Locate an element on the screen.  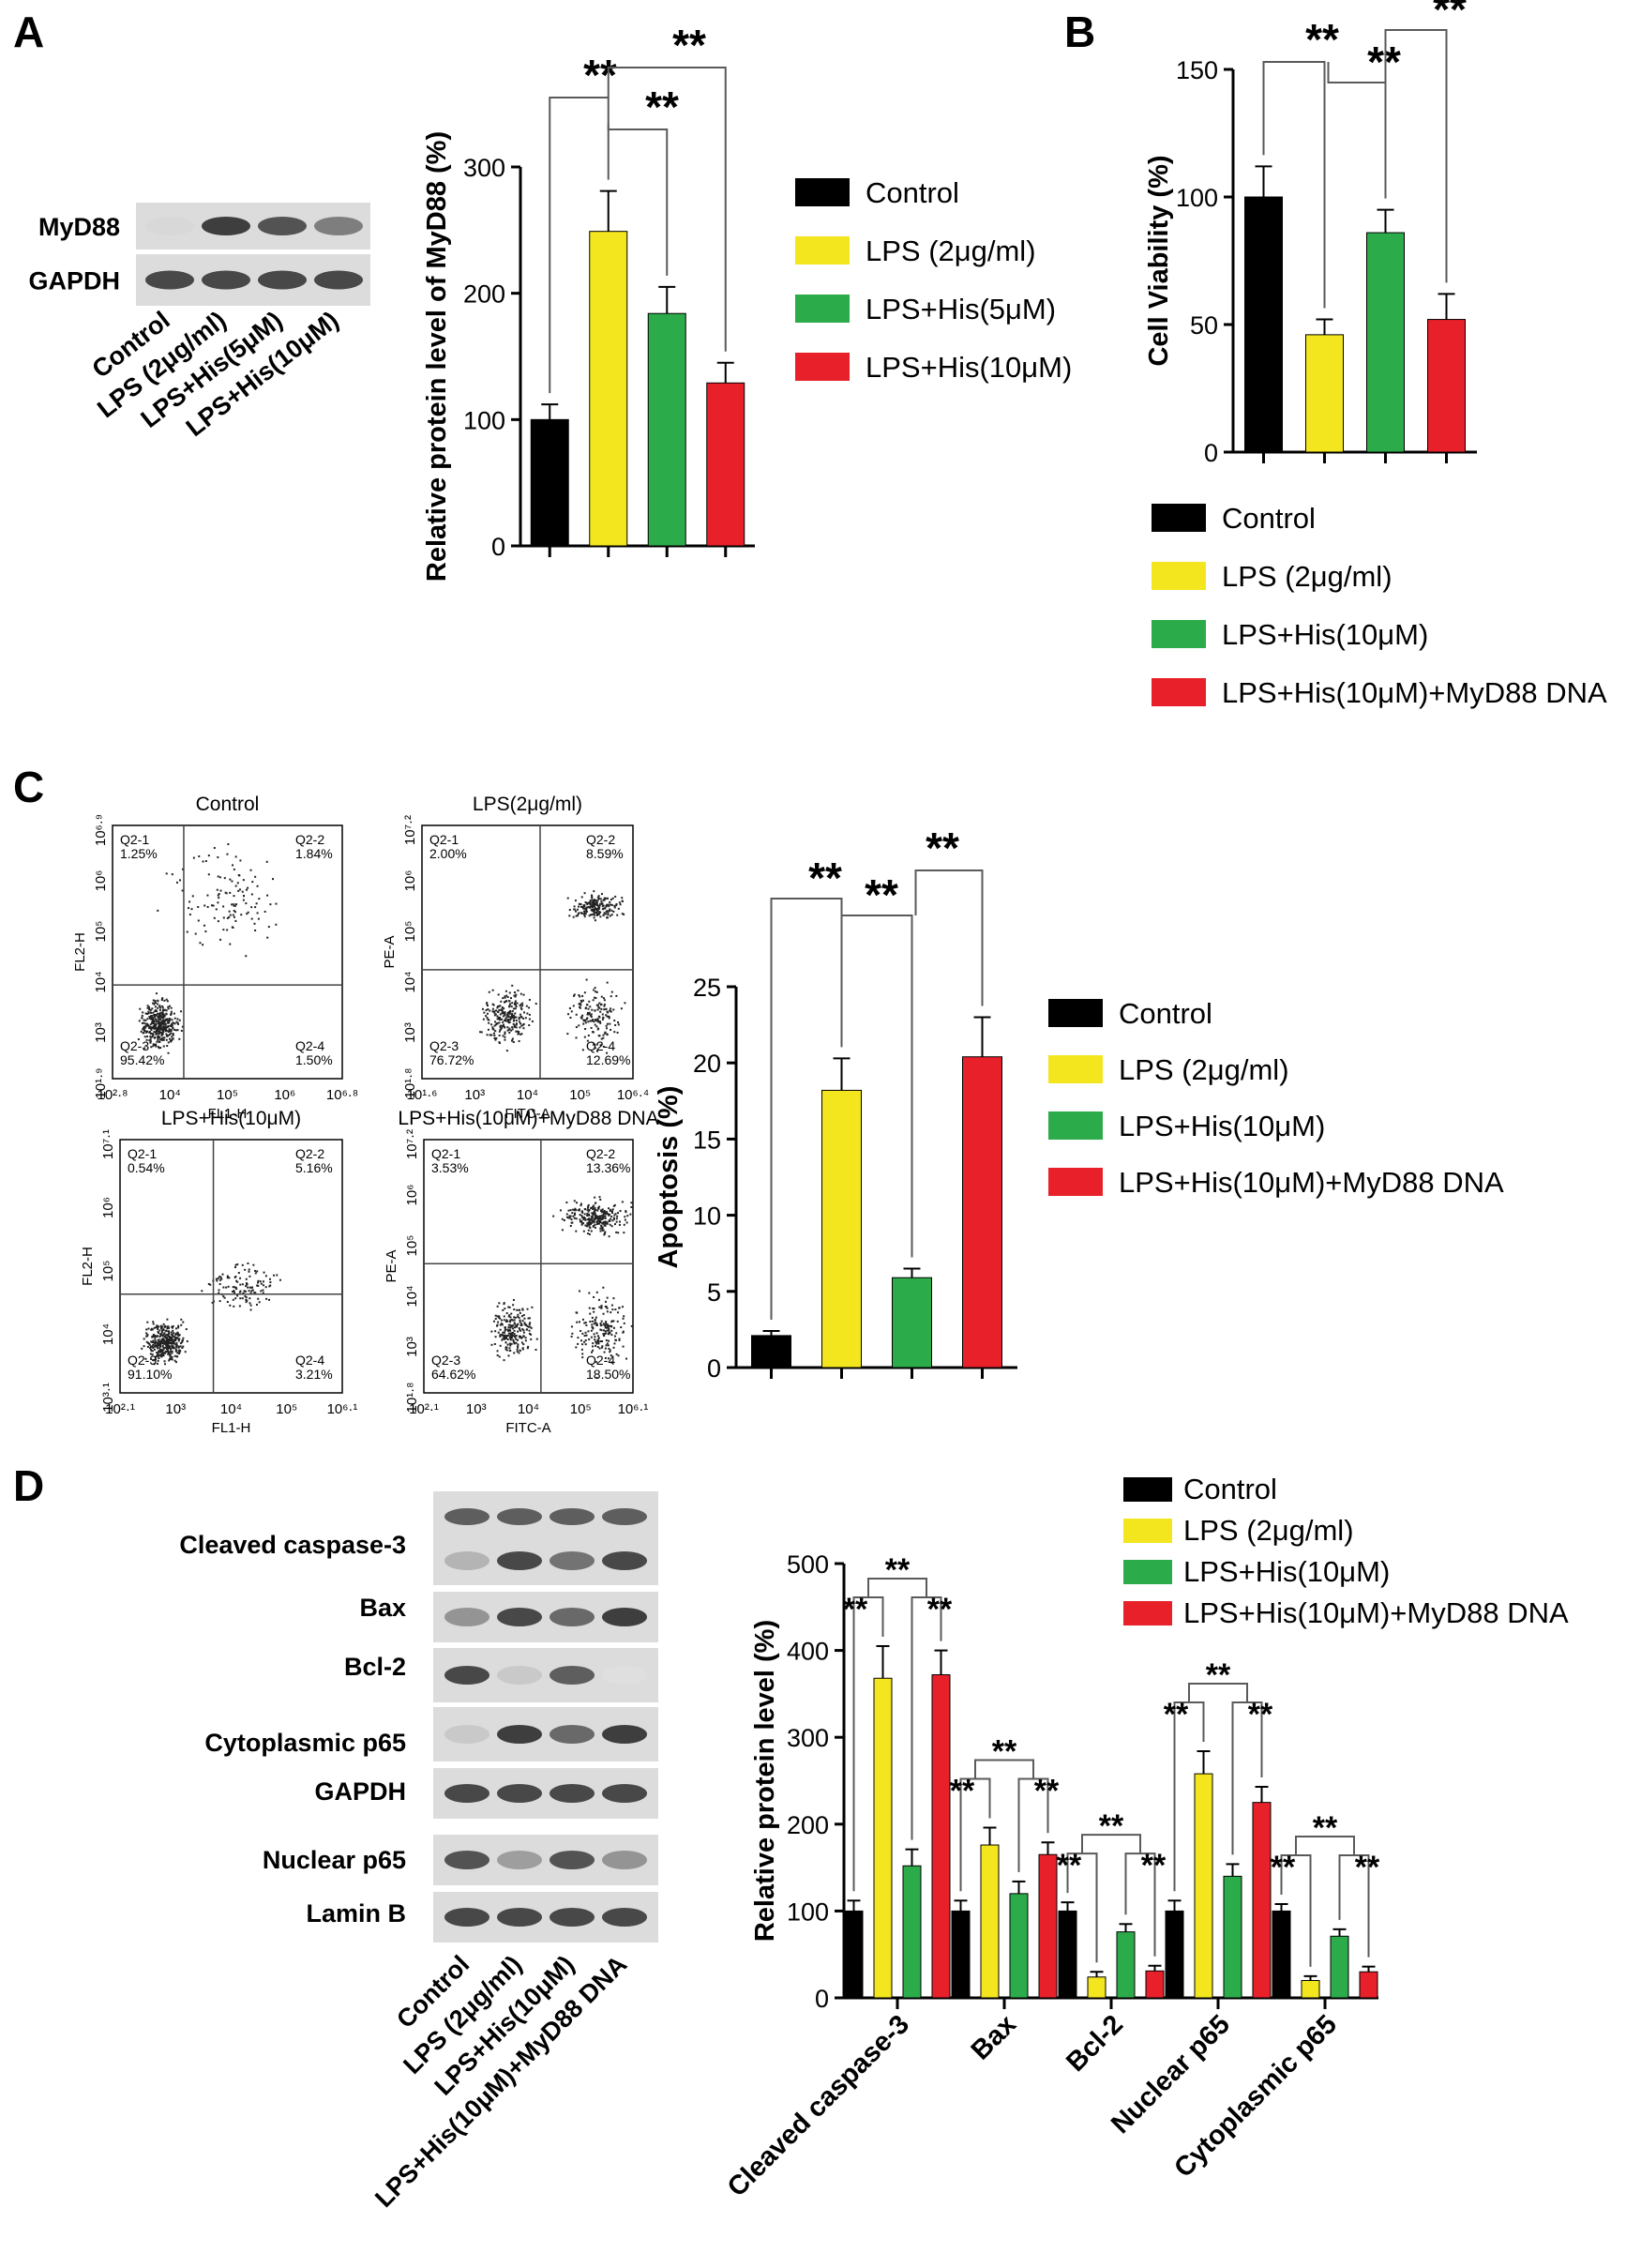
sig-bracket is located at coordinates (876, 1078).